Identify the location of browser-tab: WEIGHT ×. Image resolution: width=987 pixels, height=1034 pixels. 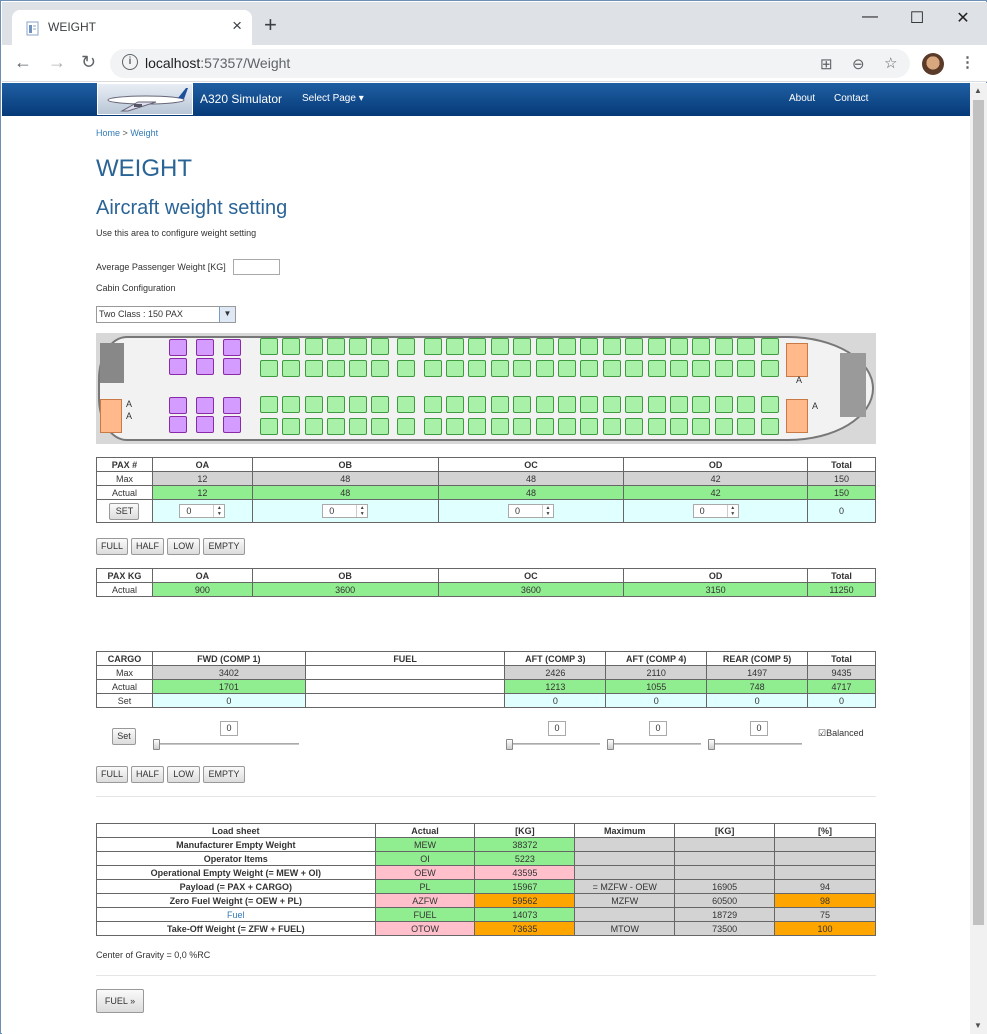
(132, 27).